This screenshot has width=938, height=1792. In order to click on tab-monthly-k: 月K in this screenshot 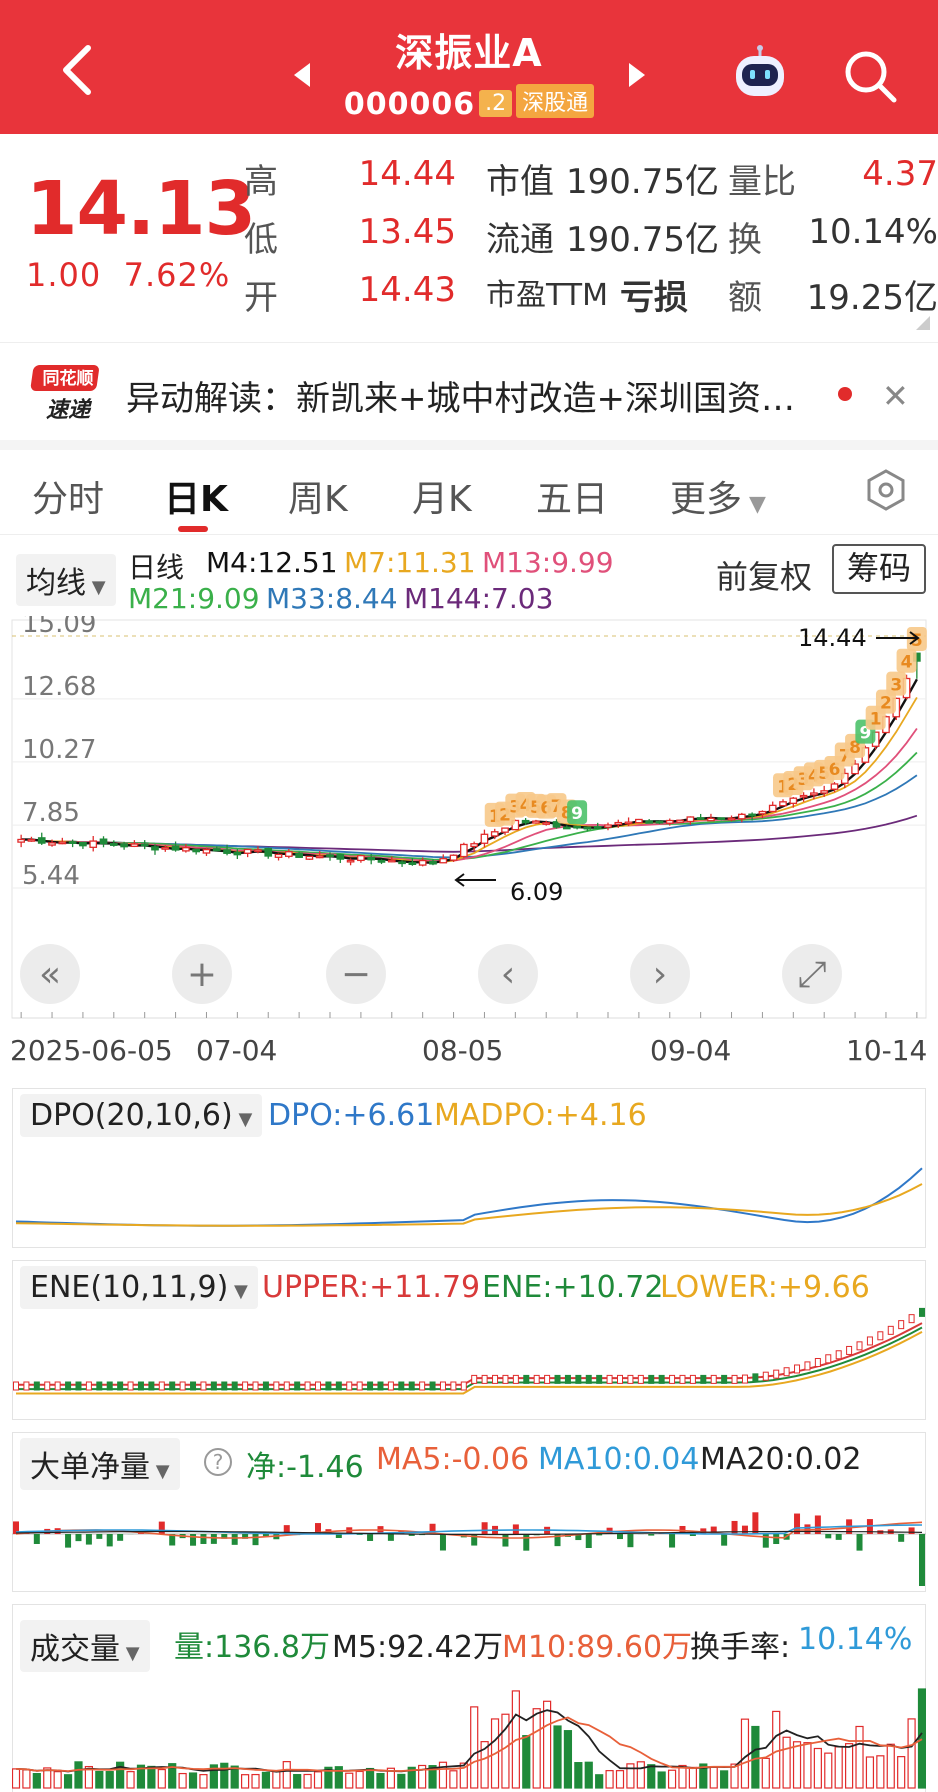, I will do `click(442, 499)`.